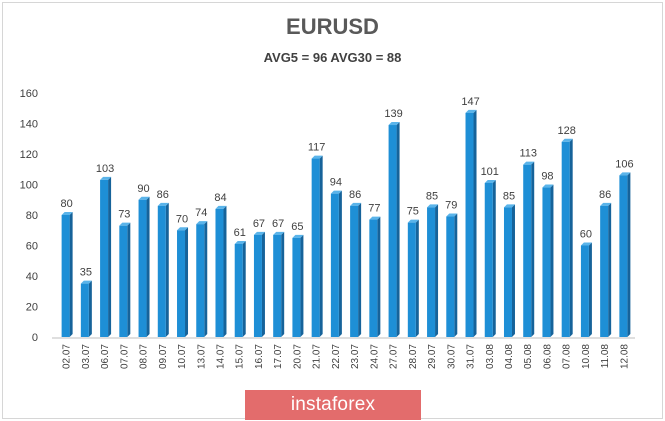 The image size is (665, 421). Describe the element at coordinates (29, 155) in the screenshot. I see `y-tick-label: 120` at that location.